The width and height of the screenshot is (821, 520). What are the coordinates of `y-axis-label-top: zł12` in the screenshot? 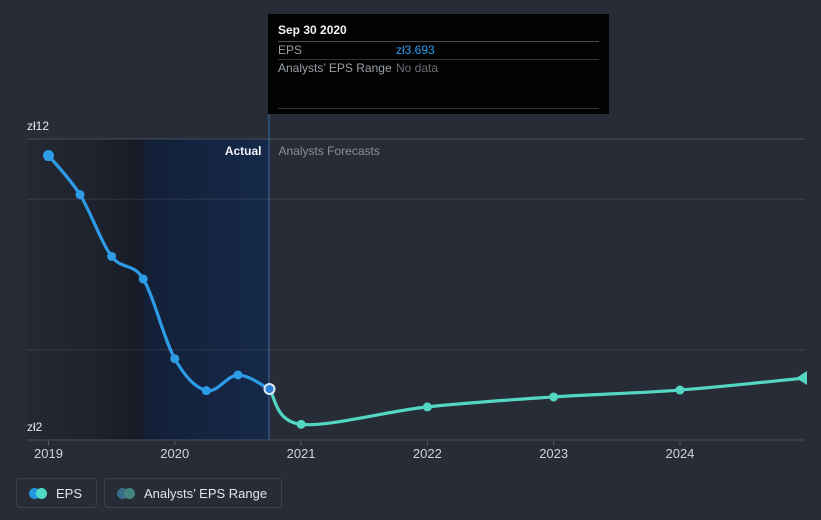 It's located at (38, 126).